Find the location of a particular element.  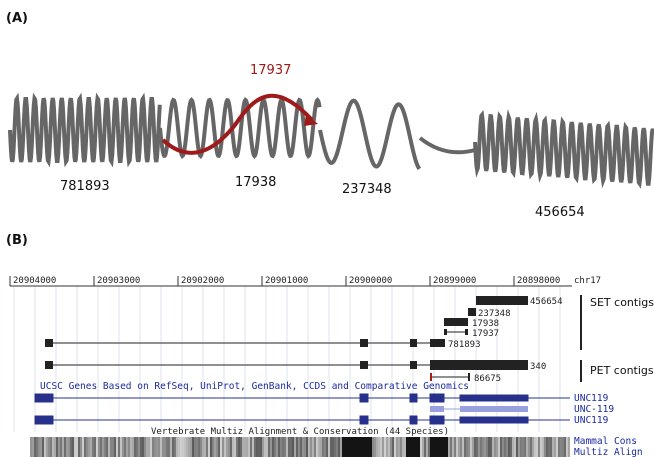

contig-label: 340 is located at coordinates (538, 367).